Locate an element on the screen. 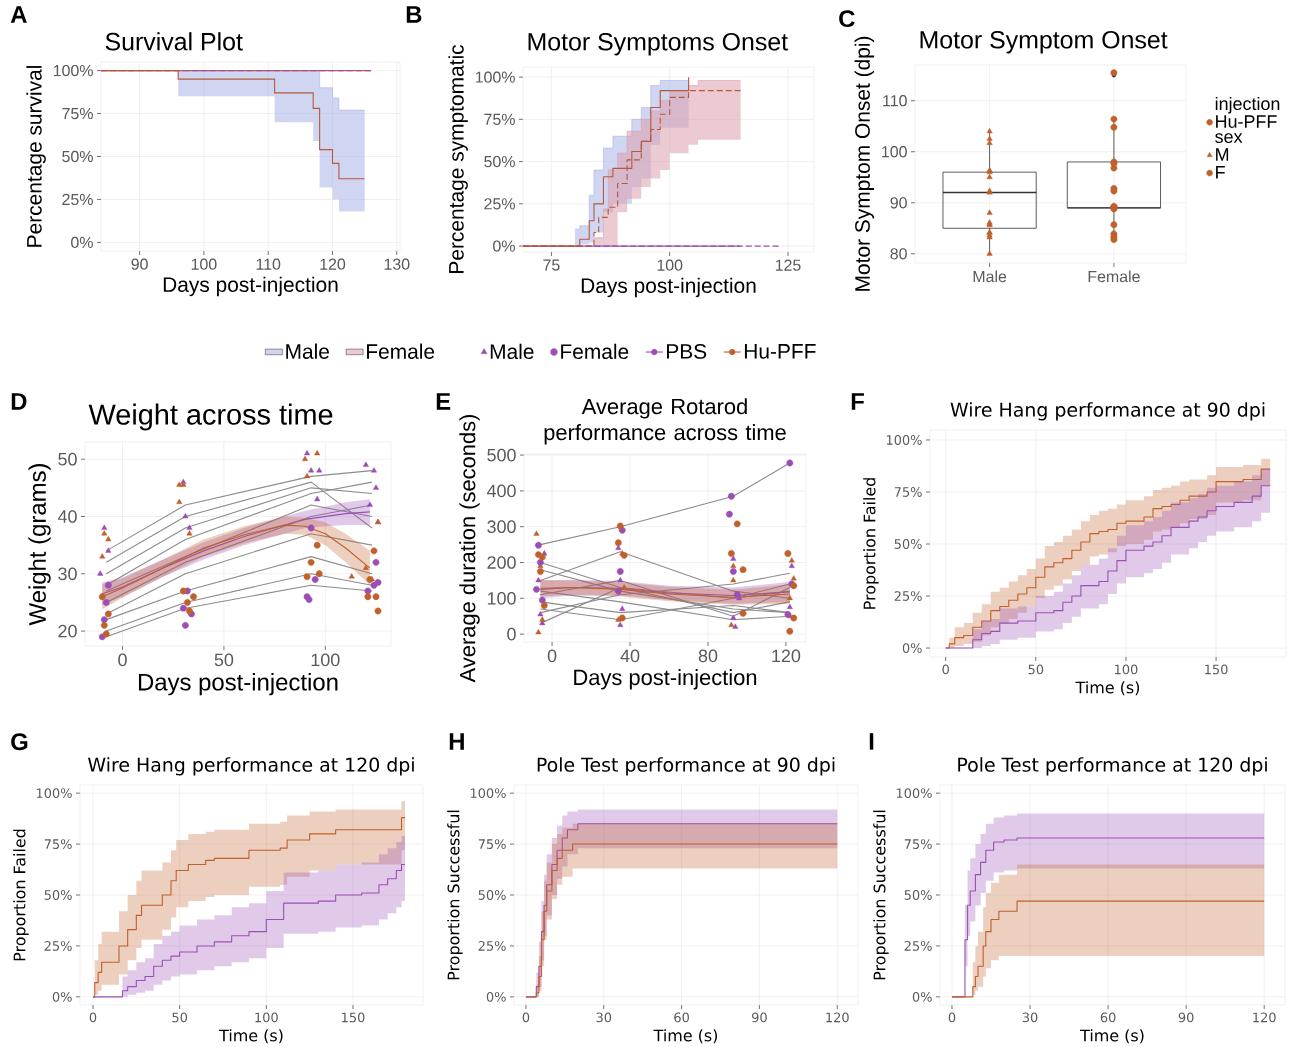  text: B is located at coordinates (414, 14).